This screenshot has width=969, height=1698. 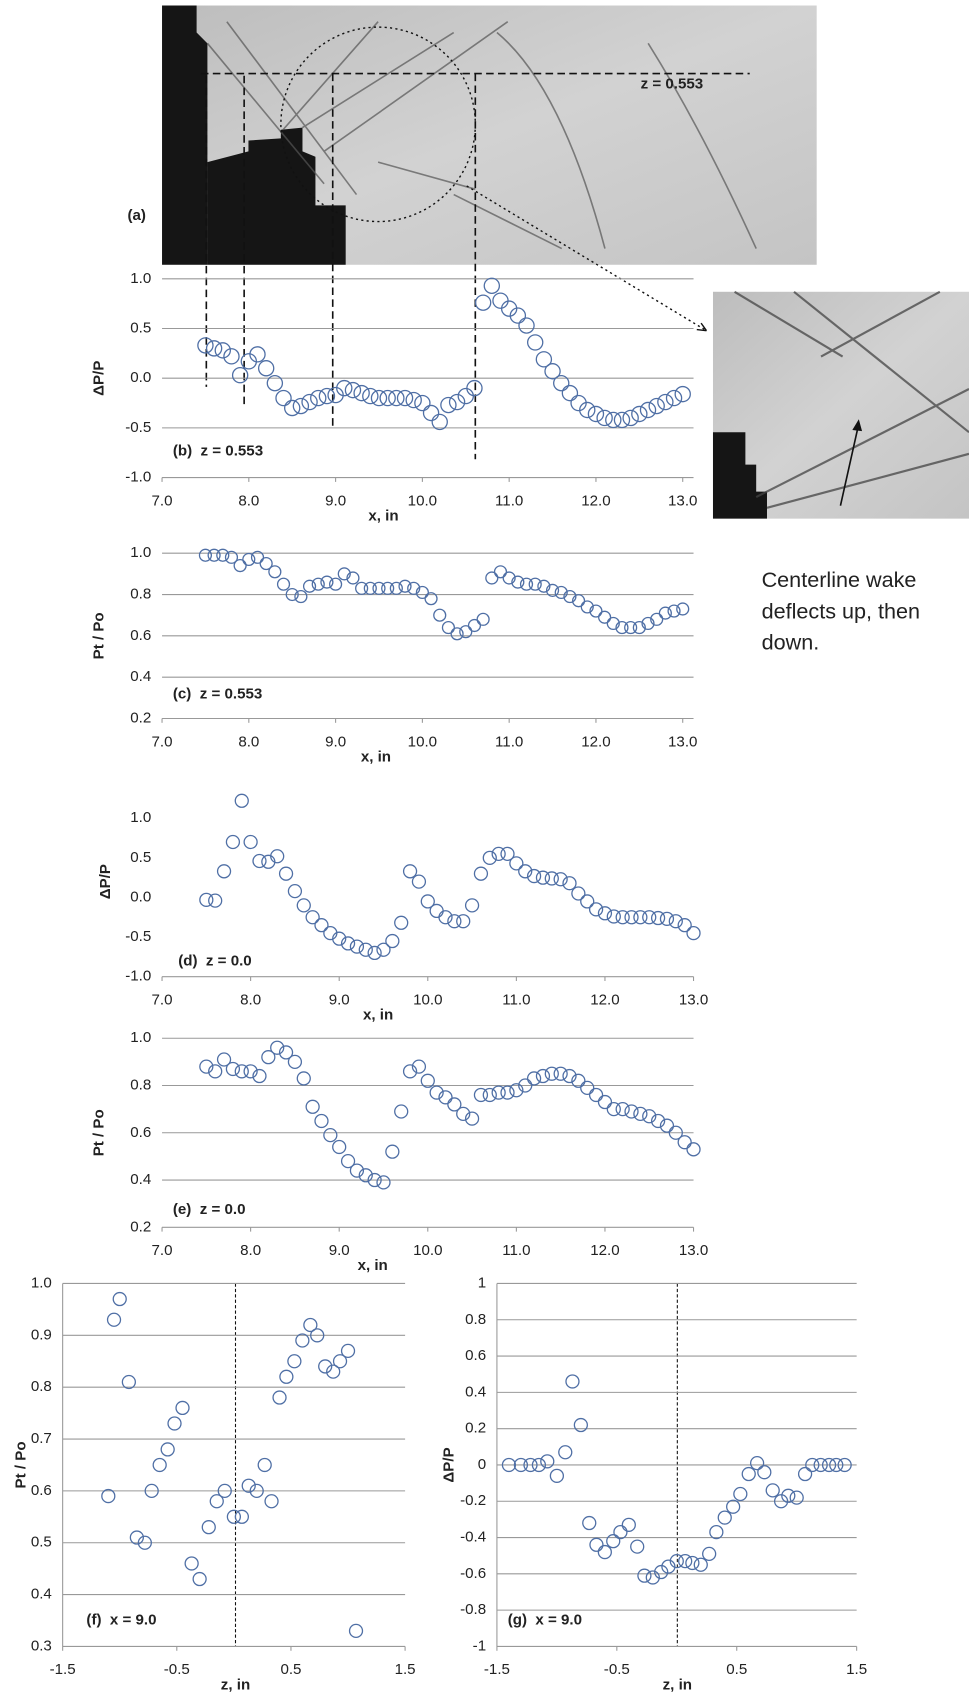 What do you see at coordinates (841, 611) in the screenshot?
I see `callout: Centerline wake deflects up, then down.` at bounding box center [841, 611].